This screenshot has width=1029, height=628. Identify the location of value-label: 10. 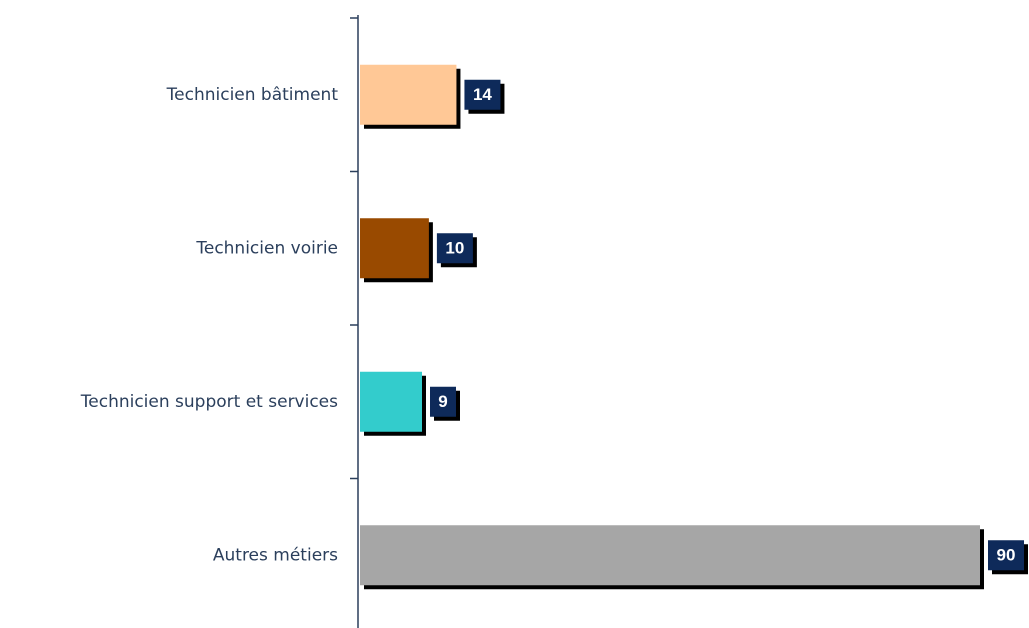
(454, 248).